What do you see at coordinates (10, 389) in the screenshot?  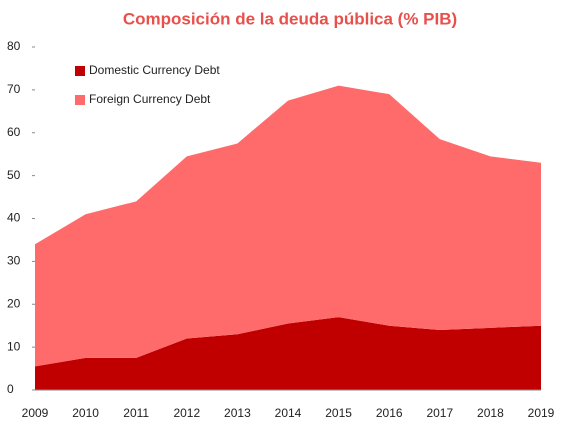 I see `y-tick-label: 0` at bounding box center [10, 389].